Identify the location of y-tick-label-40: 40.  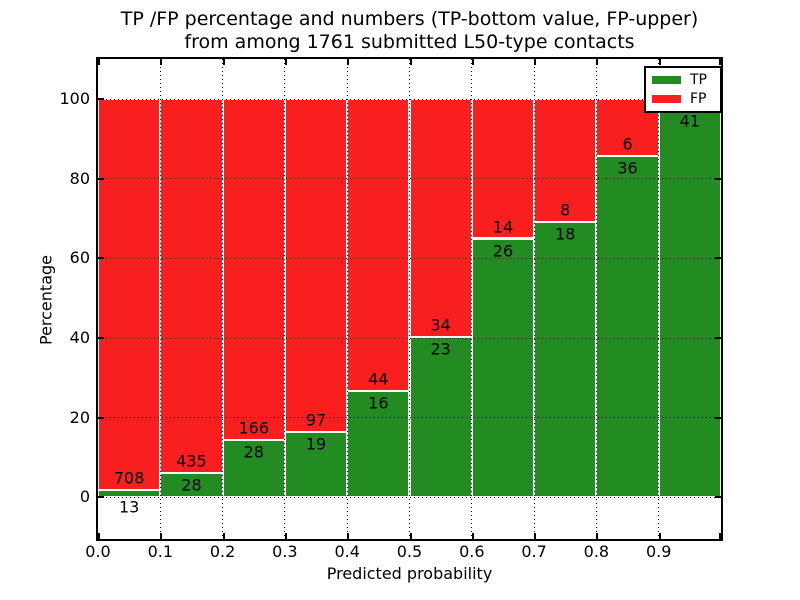
(79, 337).